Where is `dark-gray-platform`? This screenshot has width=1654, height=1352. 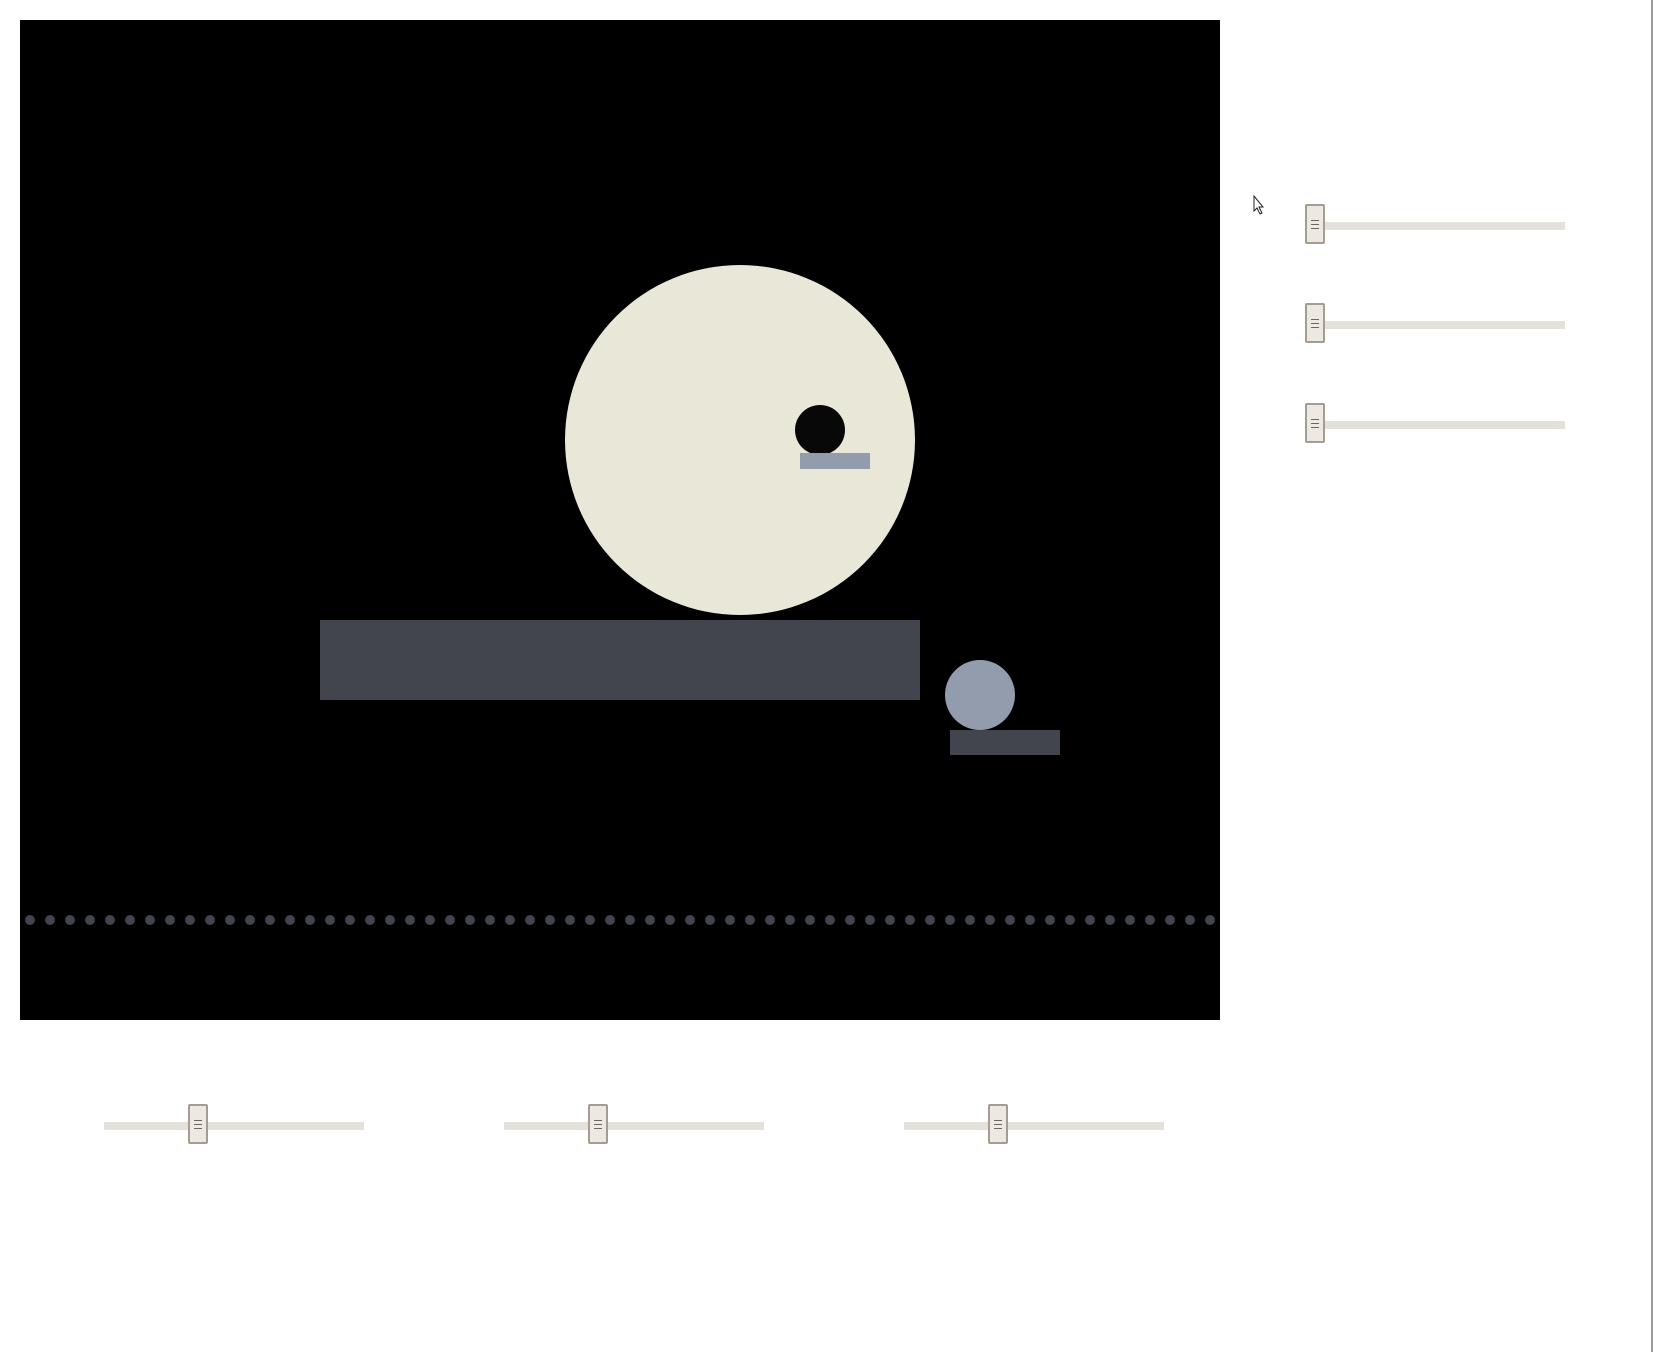 dark-gray-platform is located at coordinates (620, 660).